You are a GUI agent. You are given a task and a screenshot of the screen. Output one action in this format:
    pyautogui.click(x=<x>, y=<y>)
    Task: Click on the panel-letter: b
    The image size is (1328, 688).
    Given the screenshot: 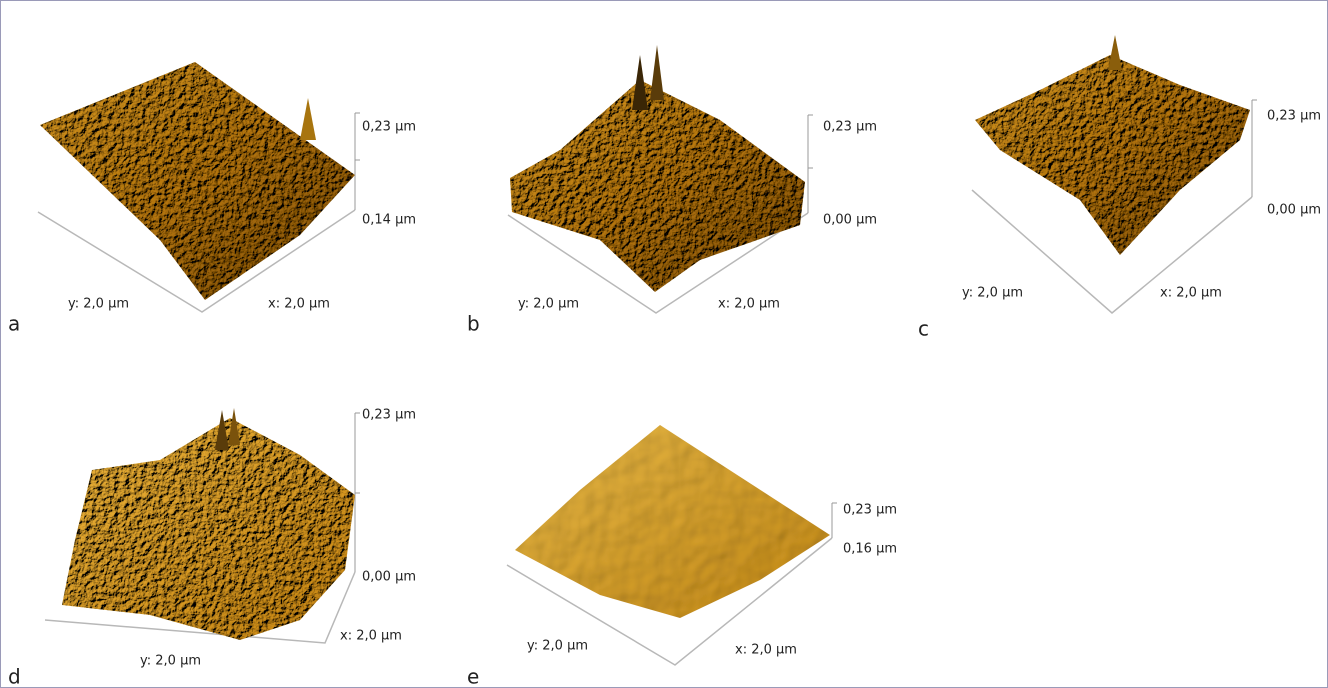 What is the action you would take?
    pyautogui.click(x=473, y=324)
    